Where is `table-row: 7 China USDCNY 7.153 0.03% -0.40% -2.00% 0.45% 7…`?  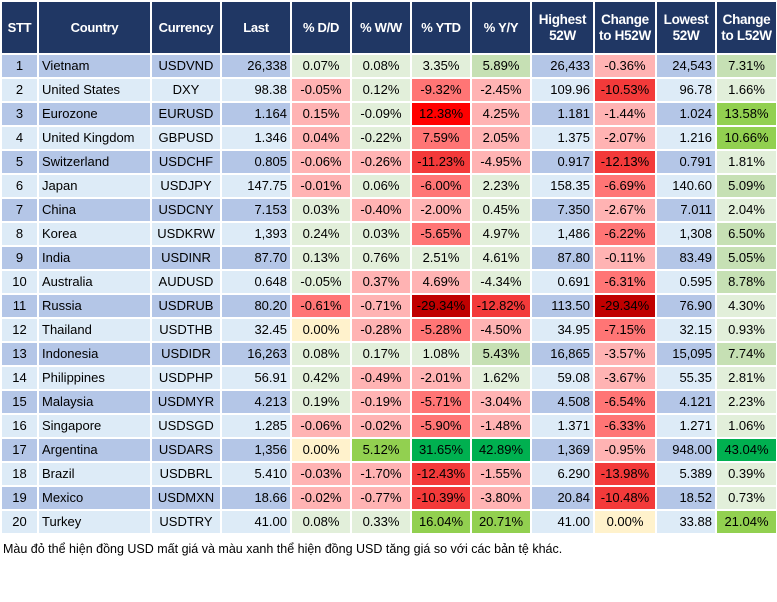
table-row: 7 China USDCNY 7.153 0.03% -0.40% -2.00% 0.45% 7… is located at coordinates (388, 210).